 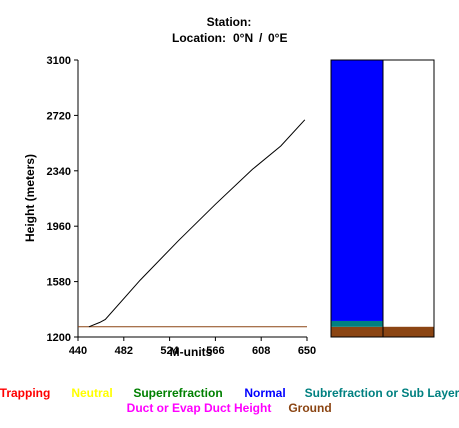 I want to click on legend-subrefraction: Subrefraction or Sub Layer, so click(x=382, y=393).